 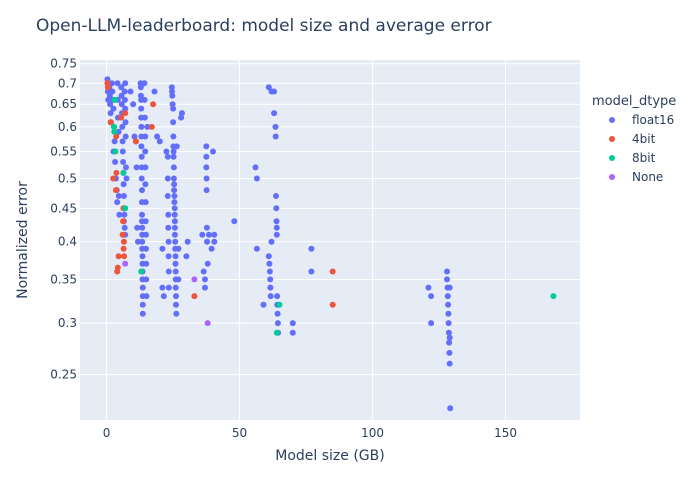 What do you see at coordinates (67, 323) in the screenshot?
I see `y-tick-label: 0.3` at bounding box center [67, 323].